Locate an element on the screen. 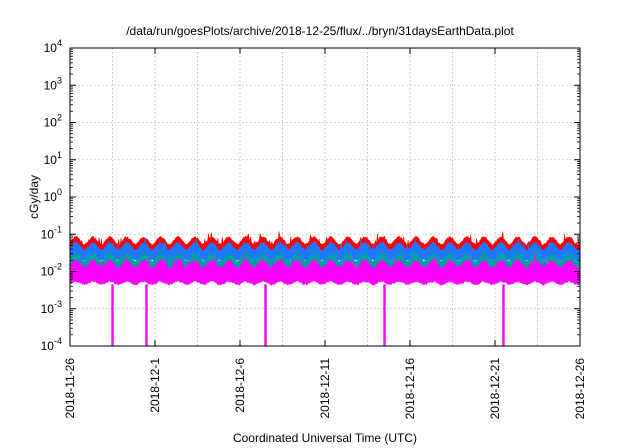  y-tick-label: 10⁻⁴ is located at coordinates (51, 344).